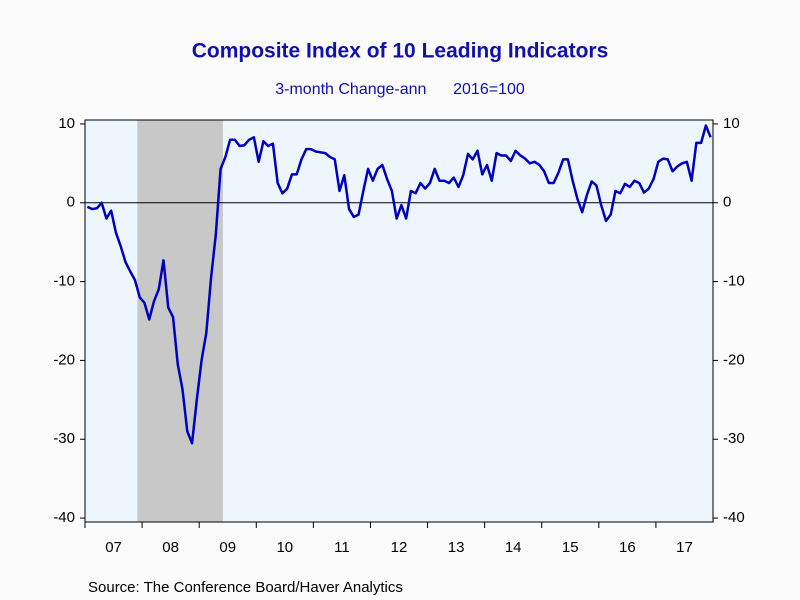 The width and height of the screenshot is (800, 600). Describe the element at coordinates (284, 547) in the screenshot. I see `x-tick-label: 10` at that location.